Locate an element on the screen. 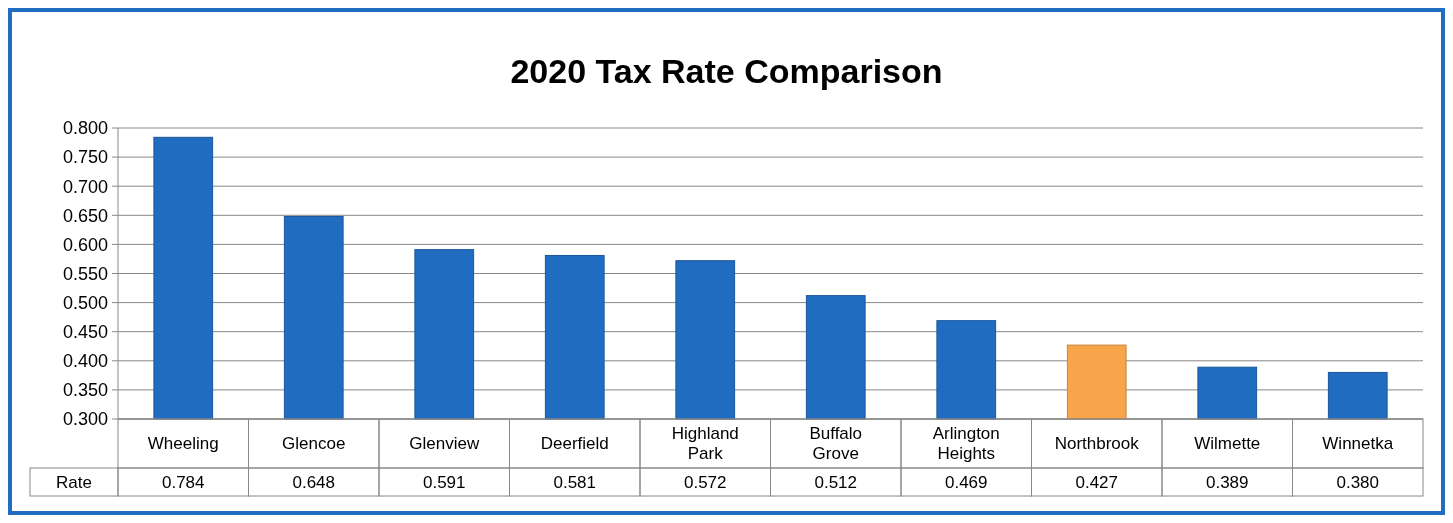 The height and width of the screenshot is (523, 1453). x-tick-label: Deerfield is located at coordinates (574, 444).